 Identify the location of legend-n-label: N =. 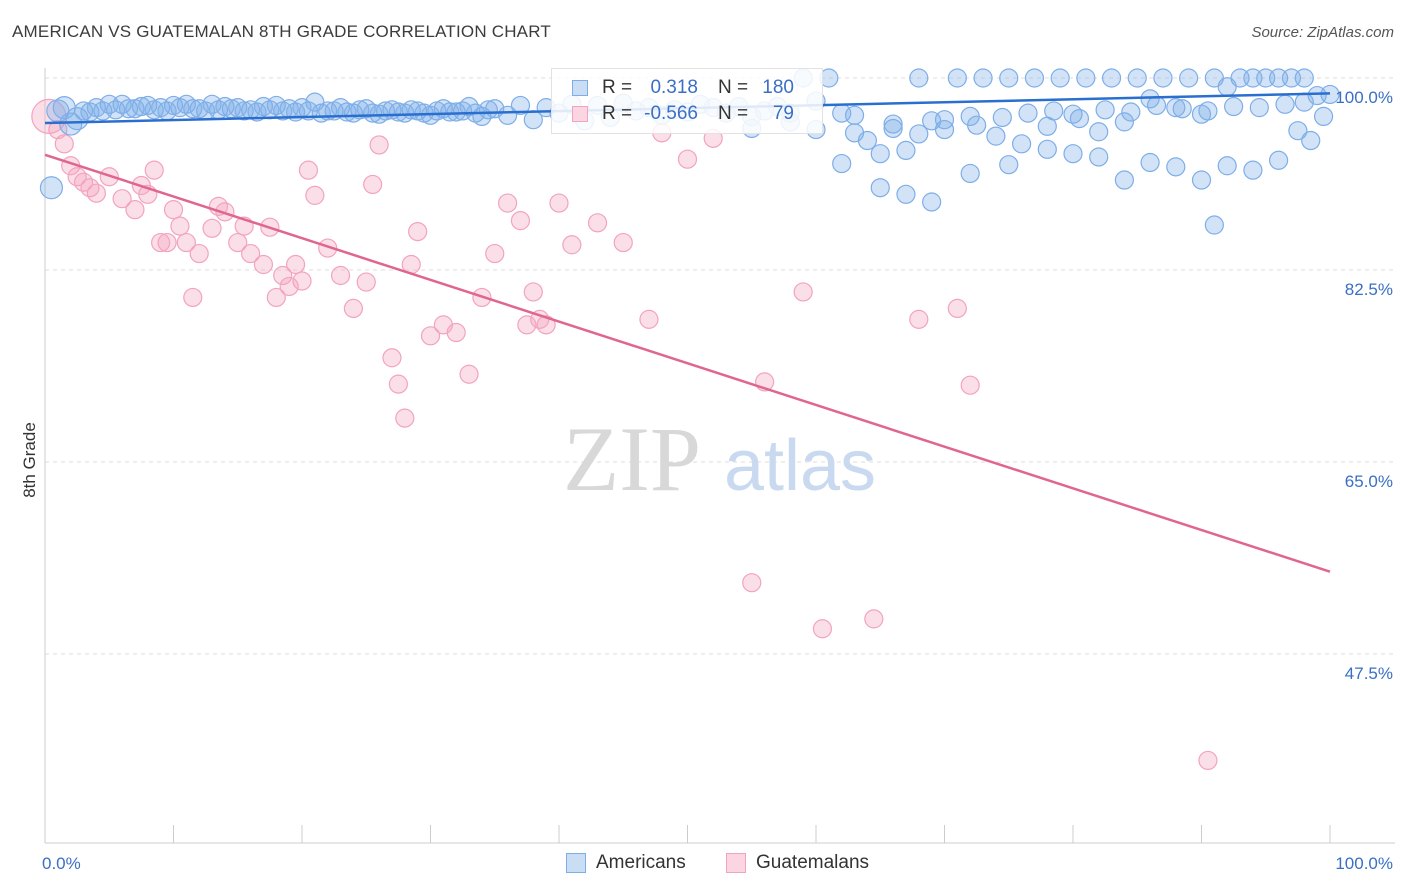
(733, 87).